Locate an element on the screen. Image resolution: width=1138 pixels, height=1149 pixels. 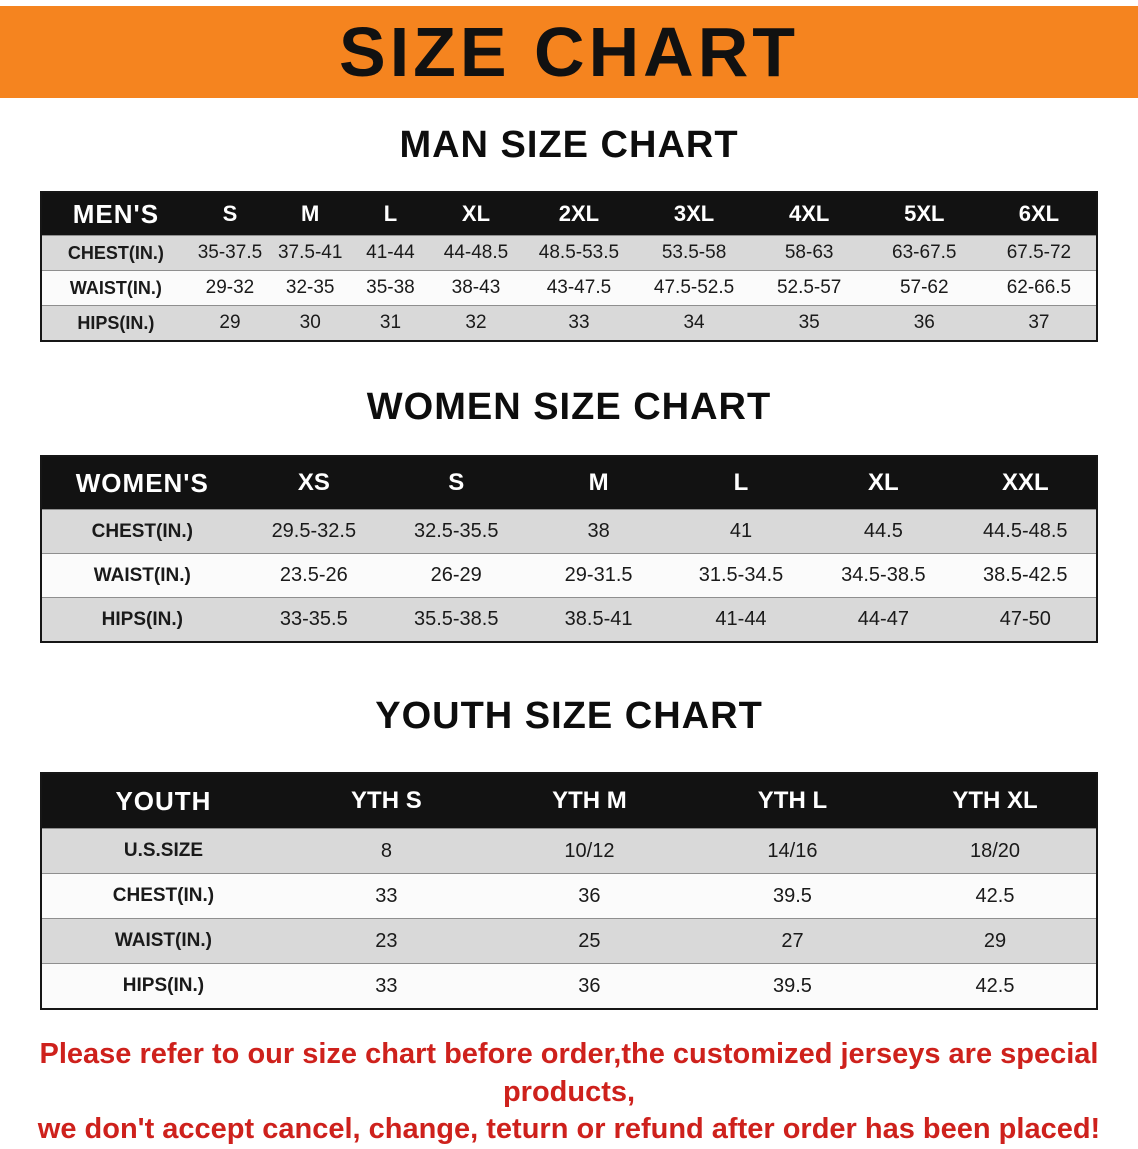
measurement-value: 44.5-48.5 is located at coordinates (1025, 531).